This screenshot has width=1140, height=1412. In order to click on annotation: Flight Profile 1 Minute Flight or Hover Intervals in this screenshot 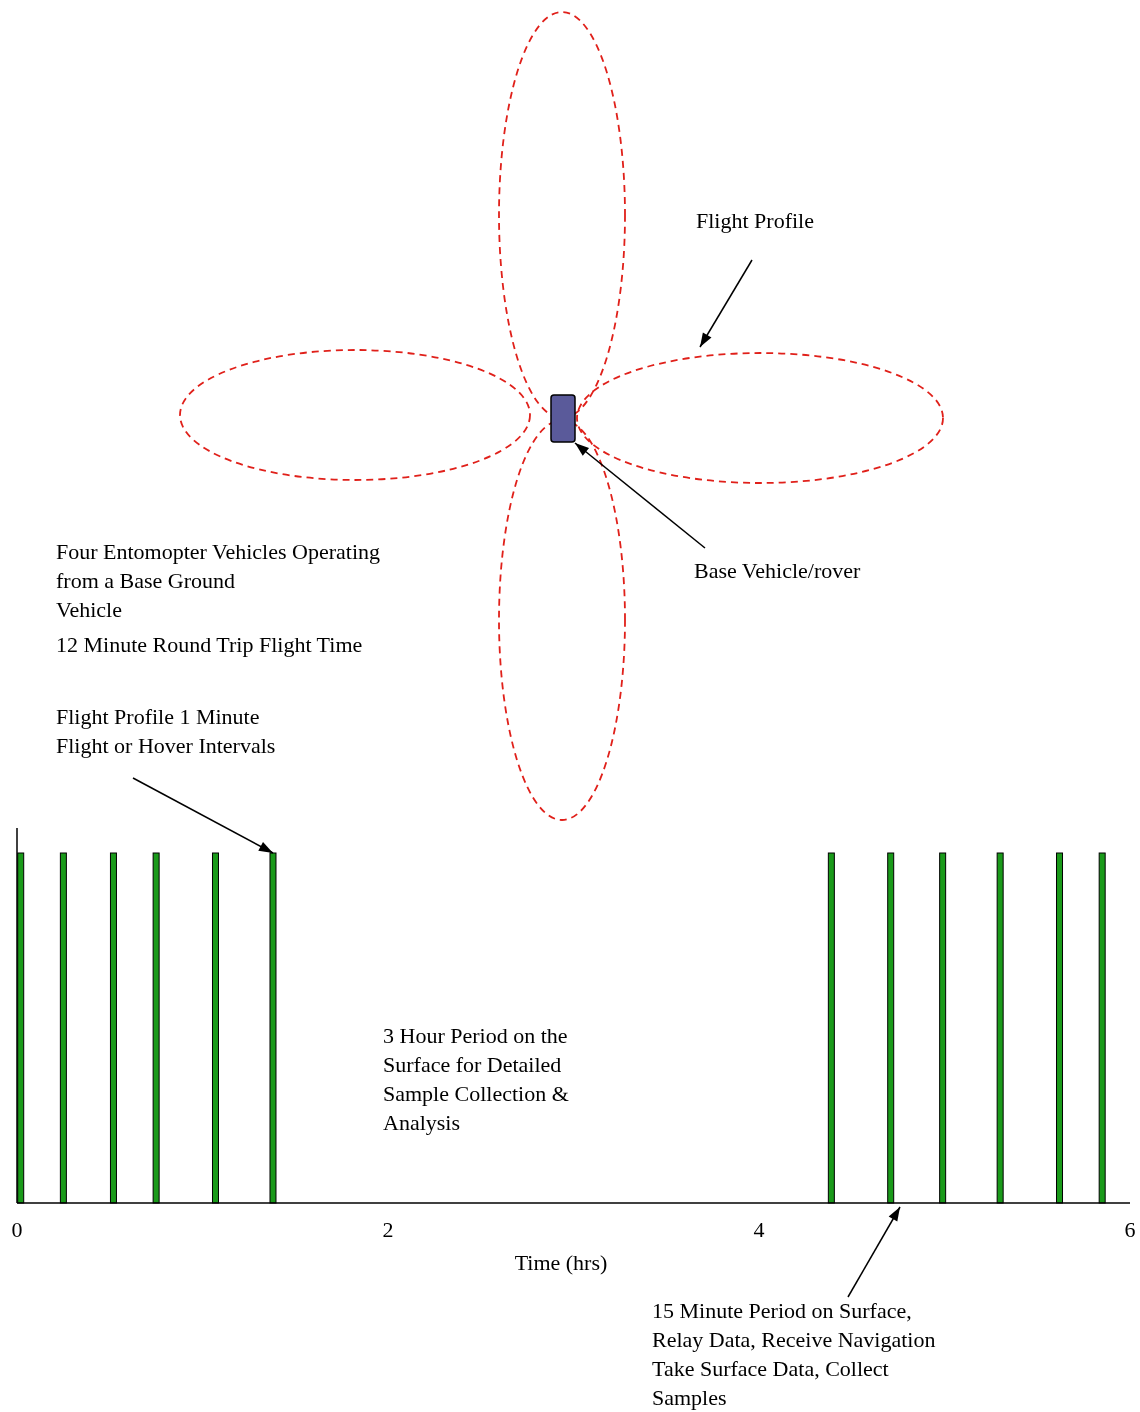, I will do `click(166, 731)`.